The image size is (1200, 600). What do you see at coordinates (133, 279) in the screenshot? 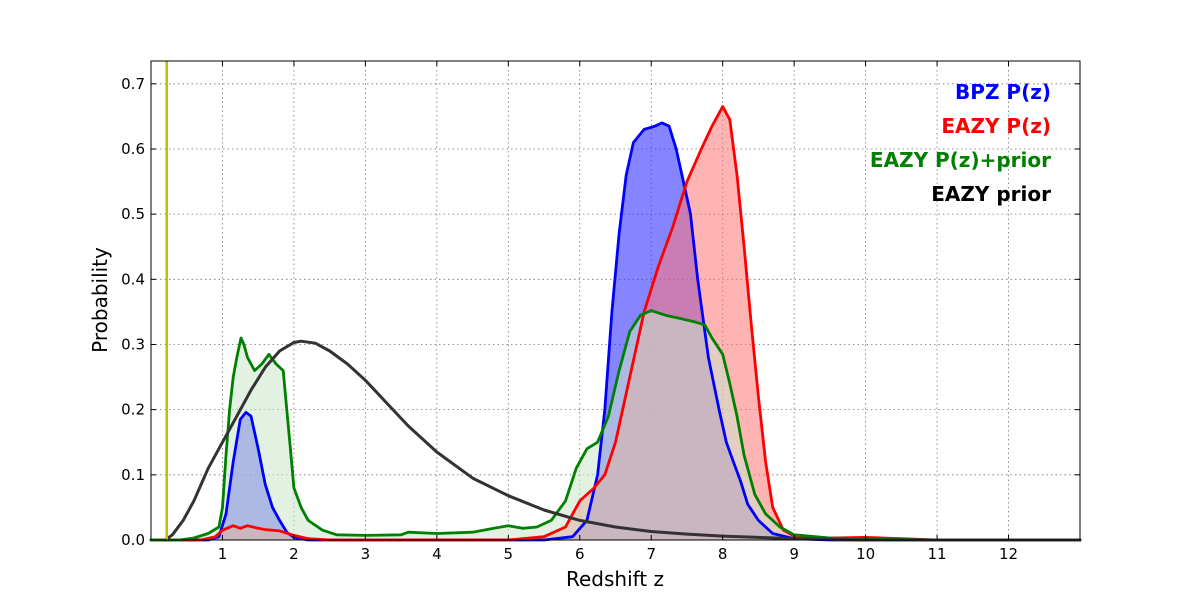
I see `y-tick-label: 0.4` at bounding box center [133, 279].